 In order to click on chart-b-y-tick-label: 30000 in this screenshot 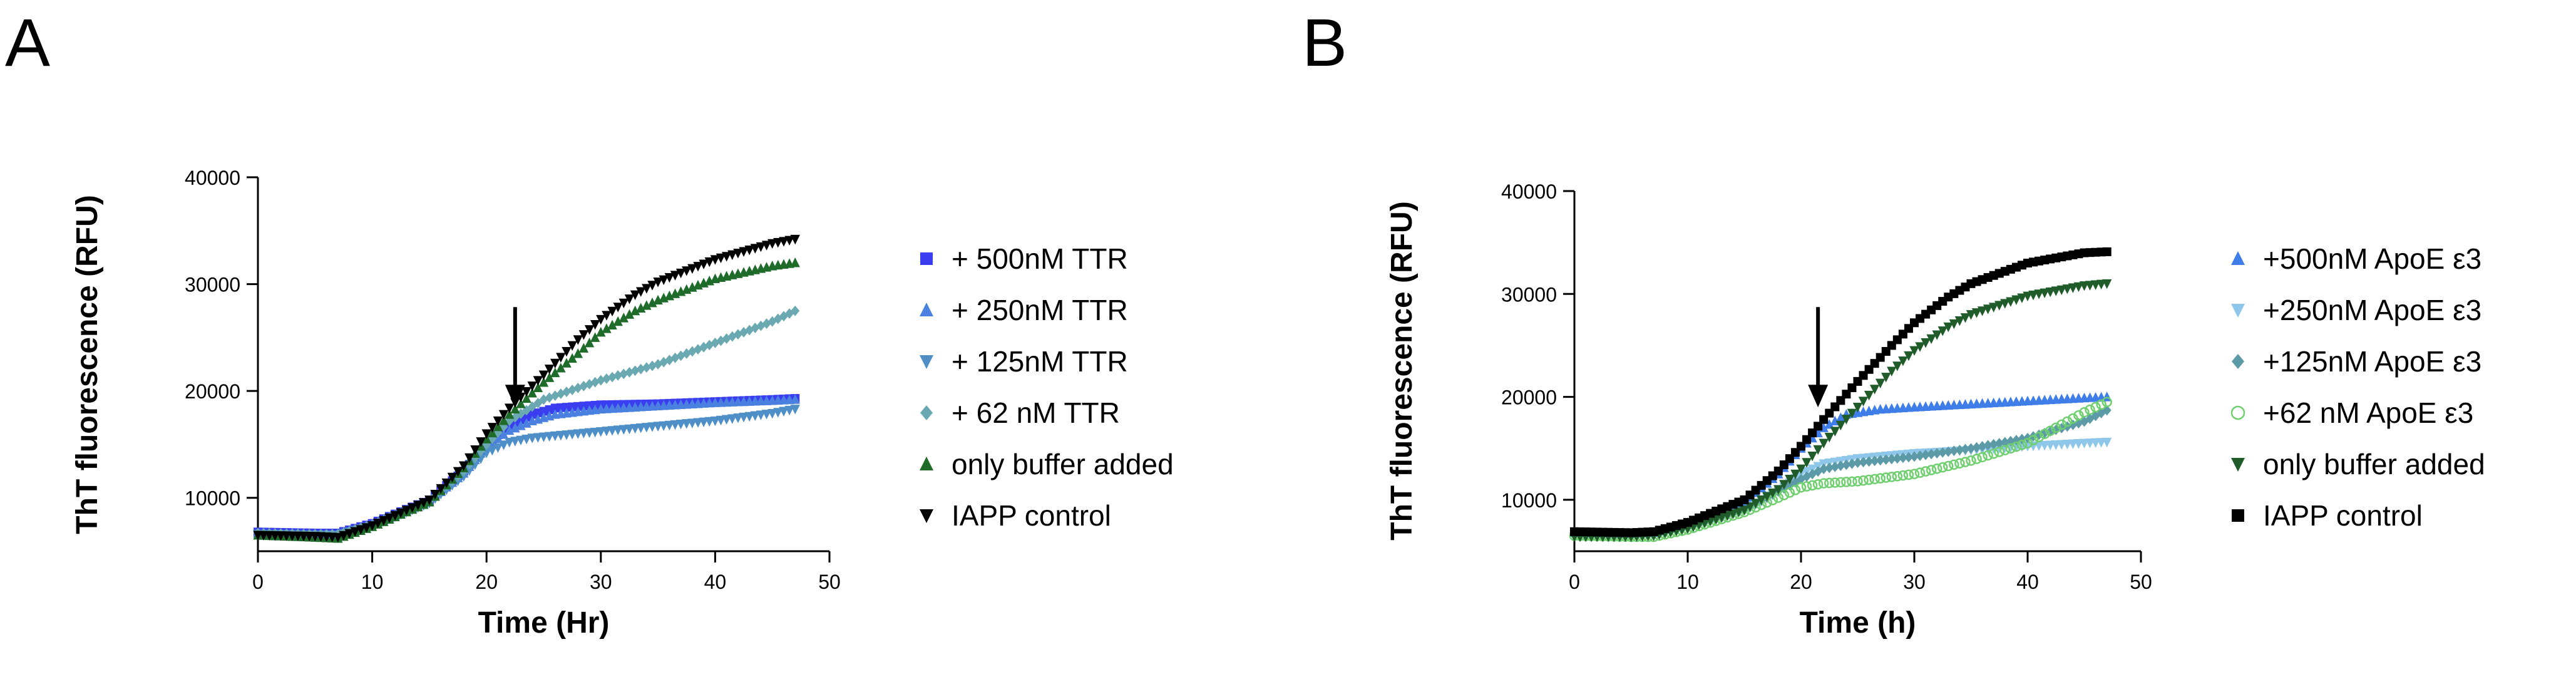, I will do `click(1529, 294)`.